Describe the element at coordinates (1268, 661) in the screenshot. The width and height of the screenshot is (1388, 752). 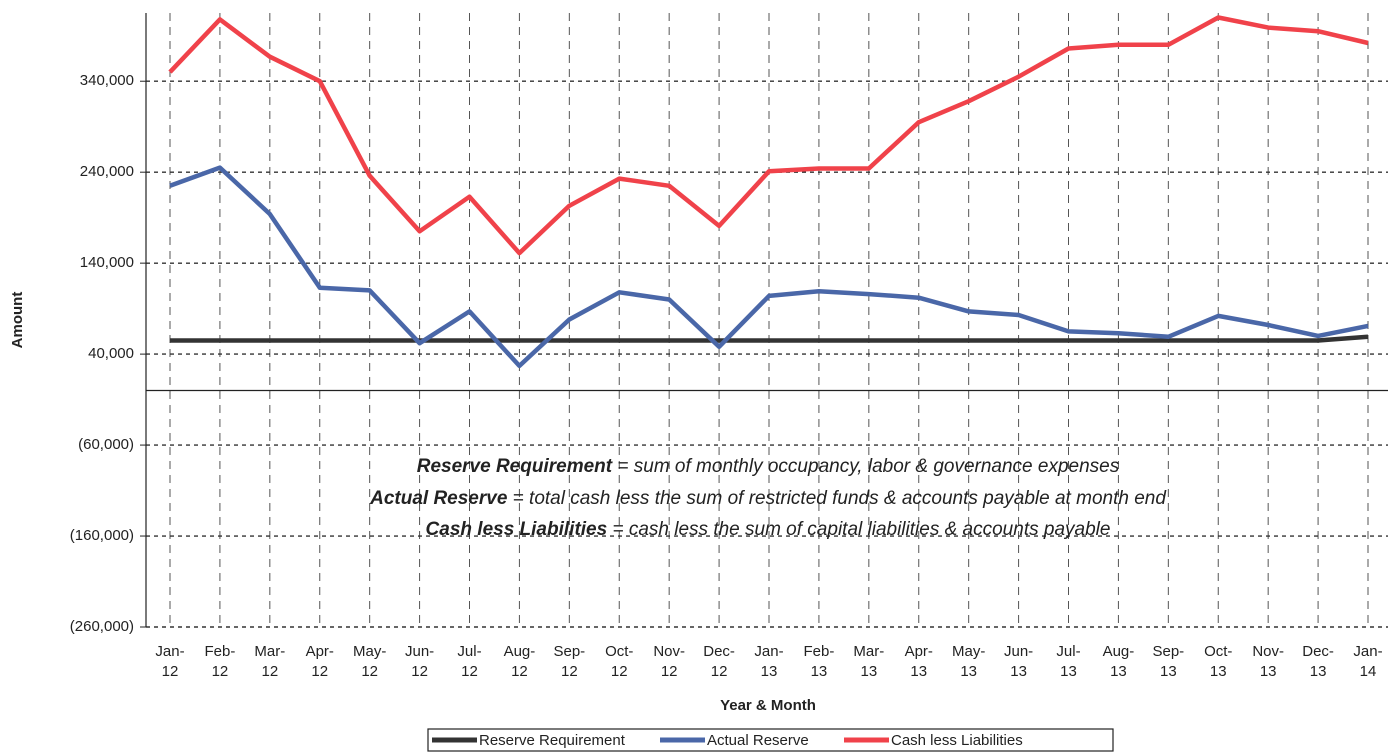
I see `x-tick-label: Nov-13` at that location.